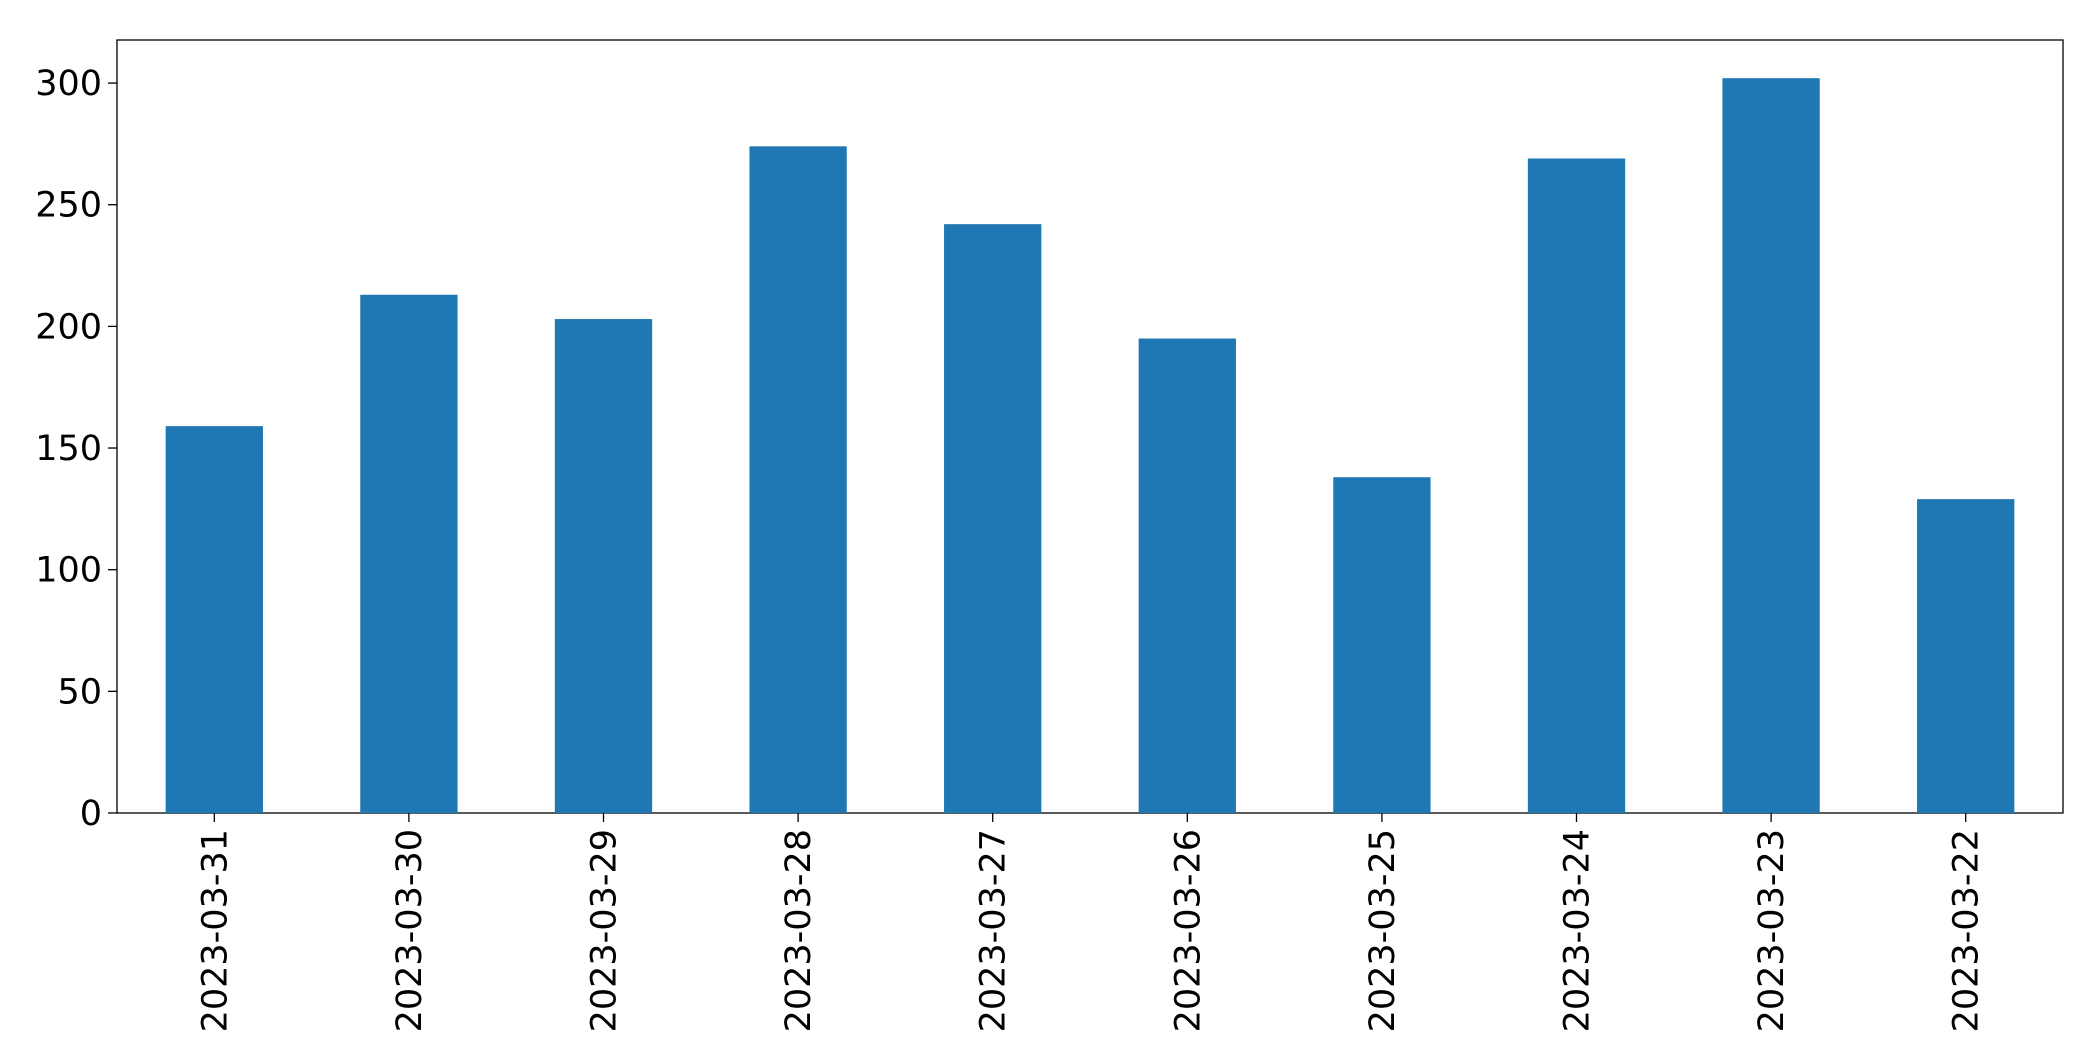 This screenshot has width=2093, height=1061. I want to click on y-tick-label: 200, so click(68, 327).